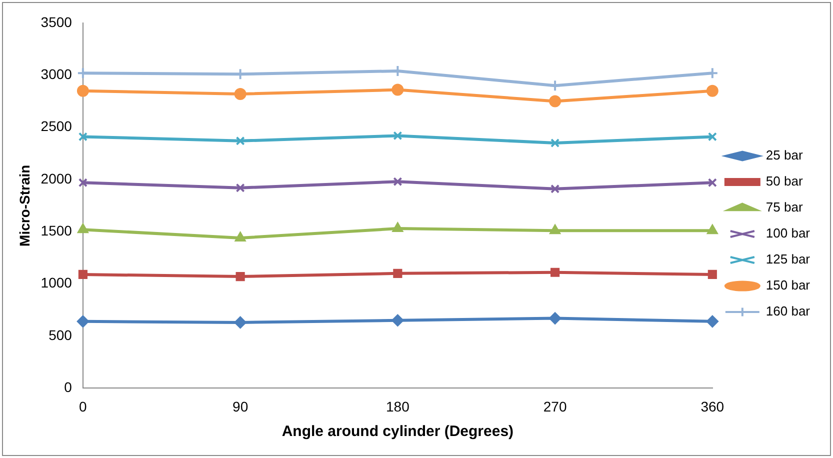 The image size is (833, 458). I want to click on x-tick-label: 90, so click(240, 406).